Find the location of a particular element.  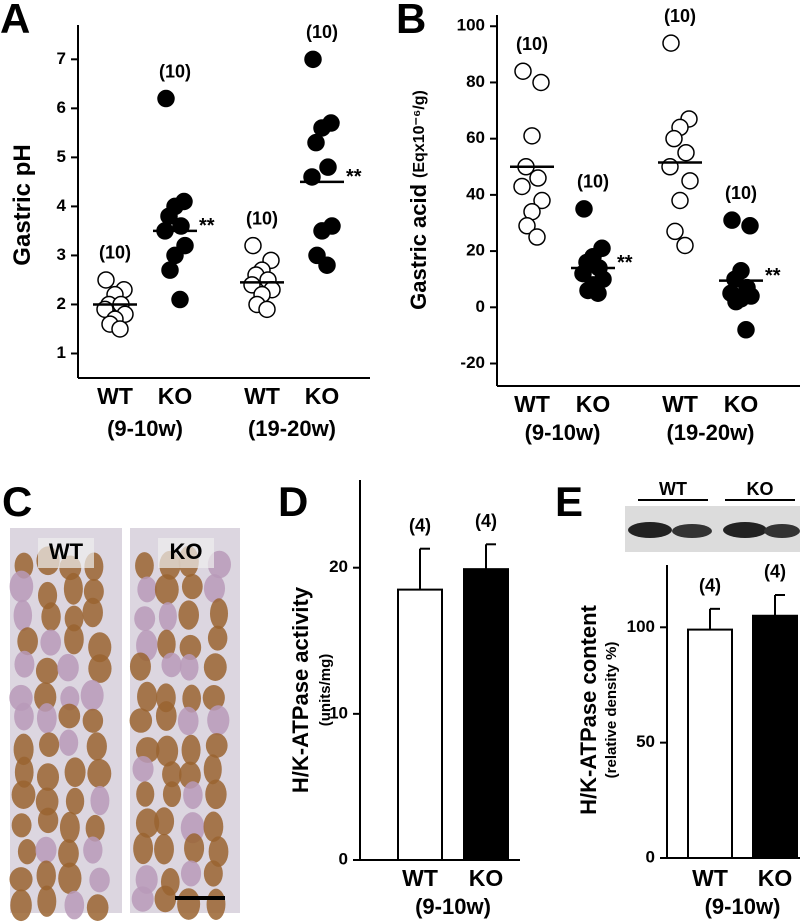

y-axis-label: H/K-ATPase activity is located at coordinates (300, 689).